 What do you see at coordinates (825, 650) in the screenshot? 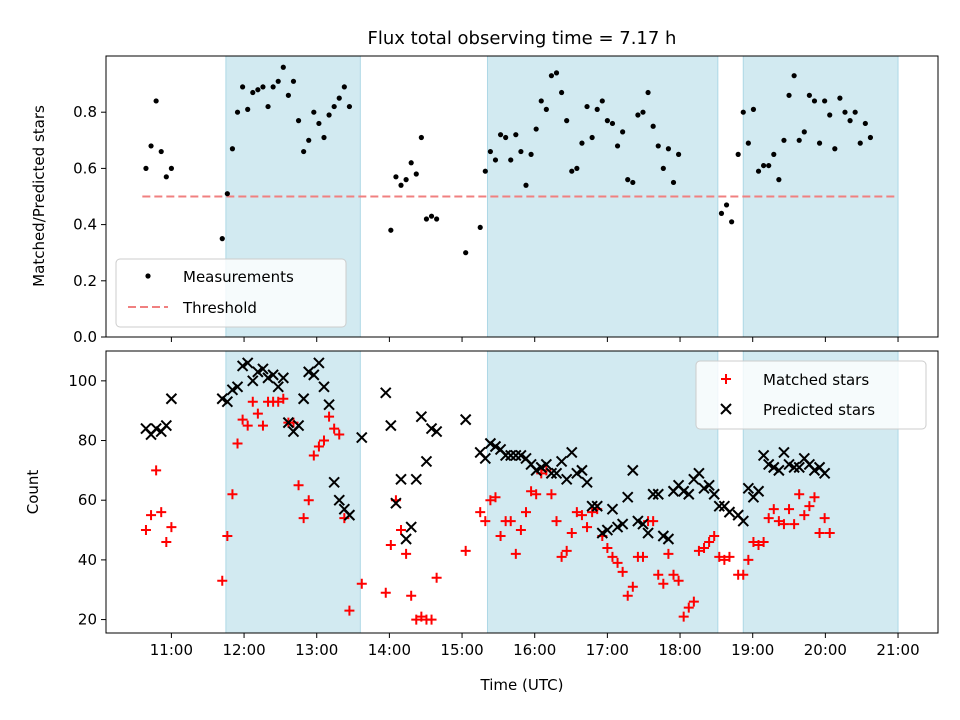
I see `x-tick-label: 20:00` at bounding box center [825, 650].